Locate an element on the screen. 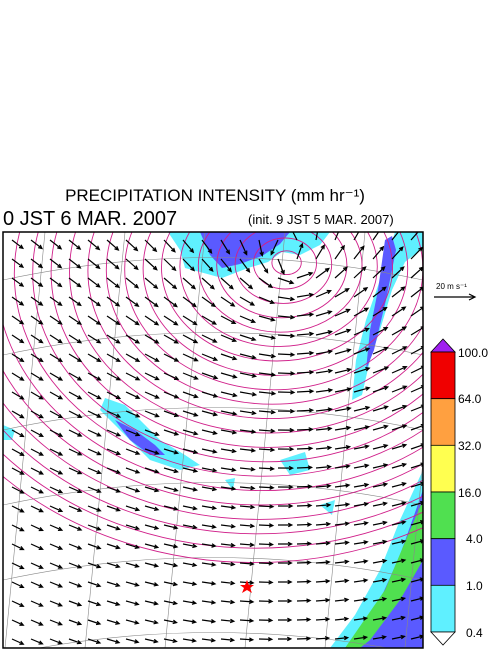 This screenshot has width=500, height=655. colorbar-segment is located at coordinates (443, 422).